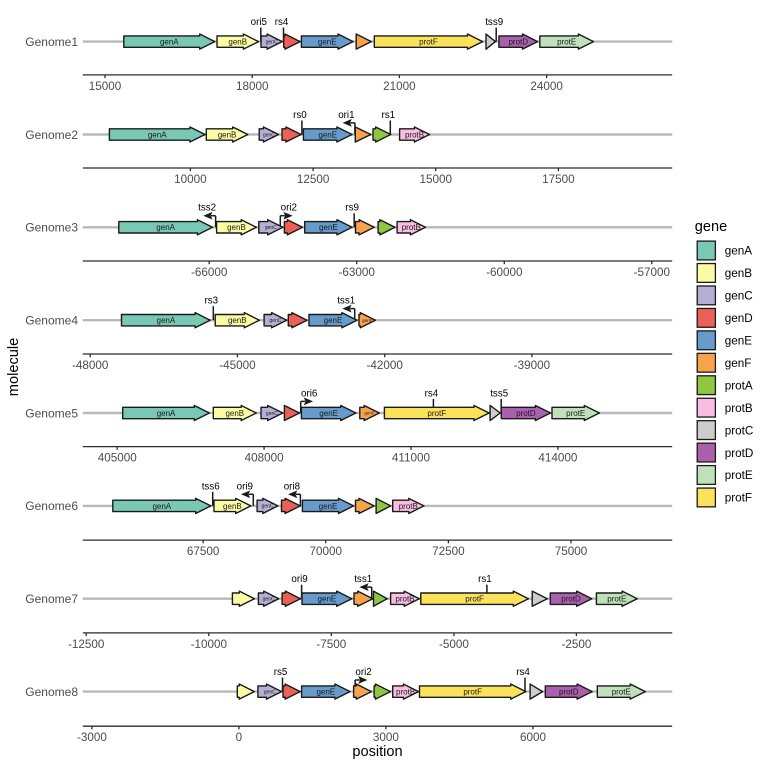  I want to click on svg-text: 12500, so click(313, 179).